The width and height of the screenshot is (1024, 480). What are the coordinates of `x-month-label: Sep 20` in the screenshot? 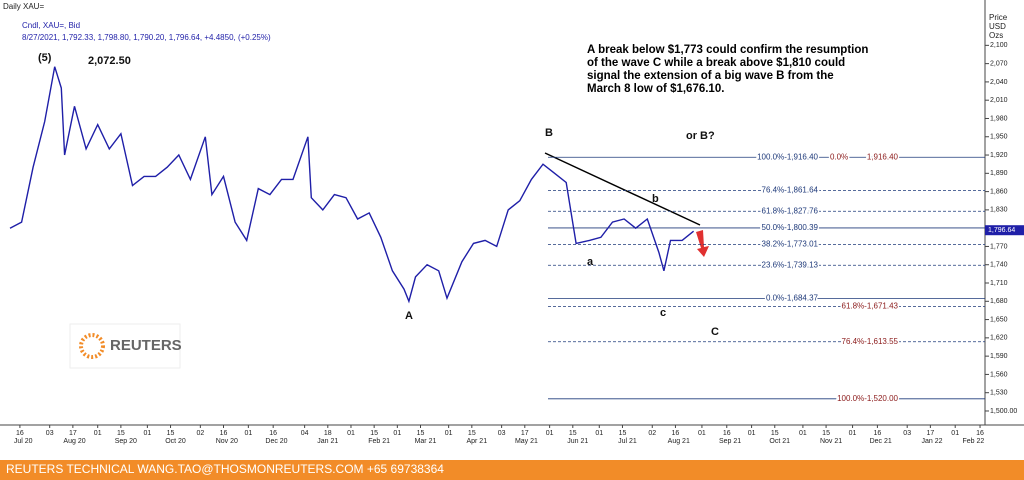 It's located at (126, 441).